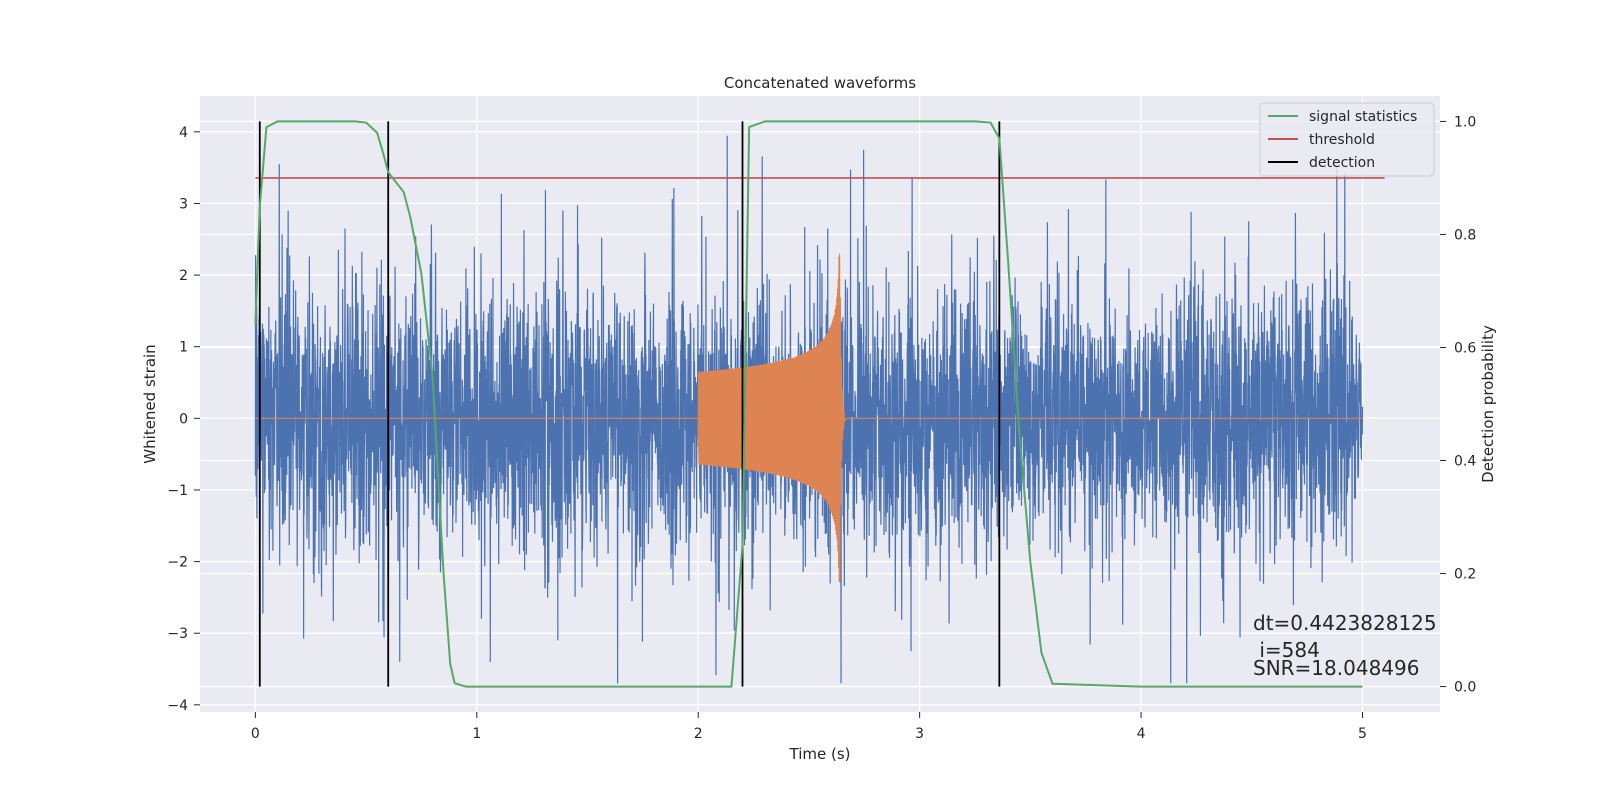 This screenshot has height=800, width=1600. I want to click on x-tick-label-0: 0, so click(255, 734).